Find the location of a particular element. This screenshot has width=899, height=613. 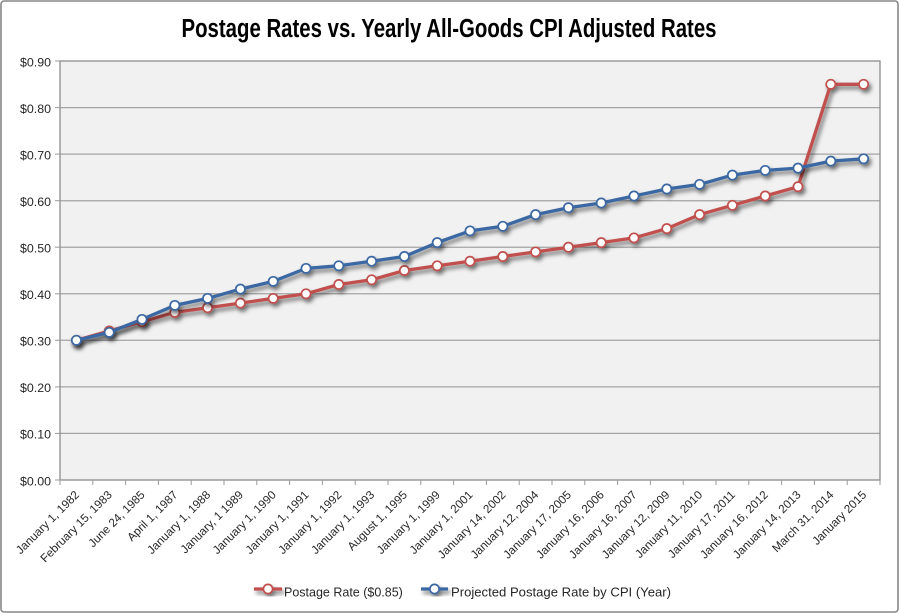

svg-text: $0.60 is located at coordinates (35, 202).